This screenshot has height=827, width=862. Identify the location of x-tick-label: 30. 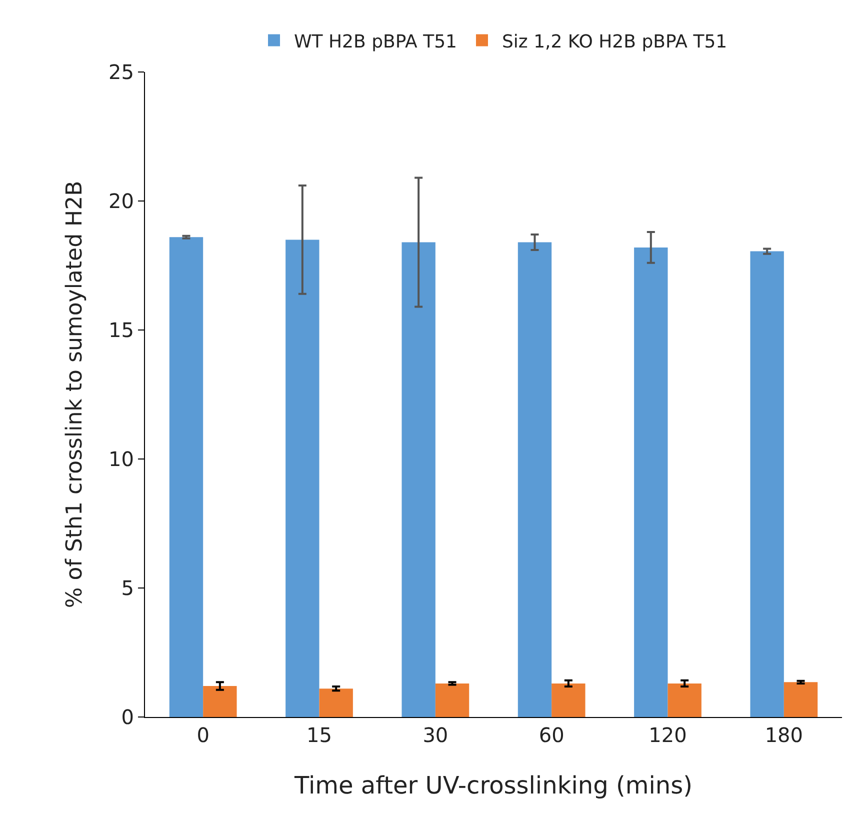
(435, 735).